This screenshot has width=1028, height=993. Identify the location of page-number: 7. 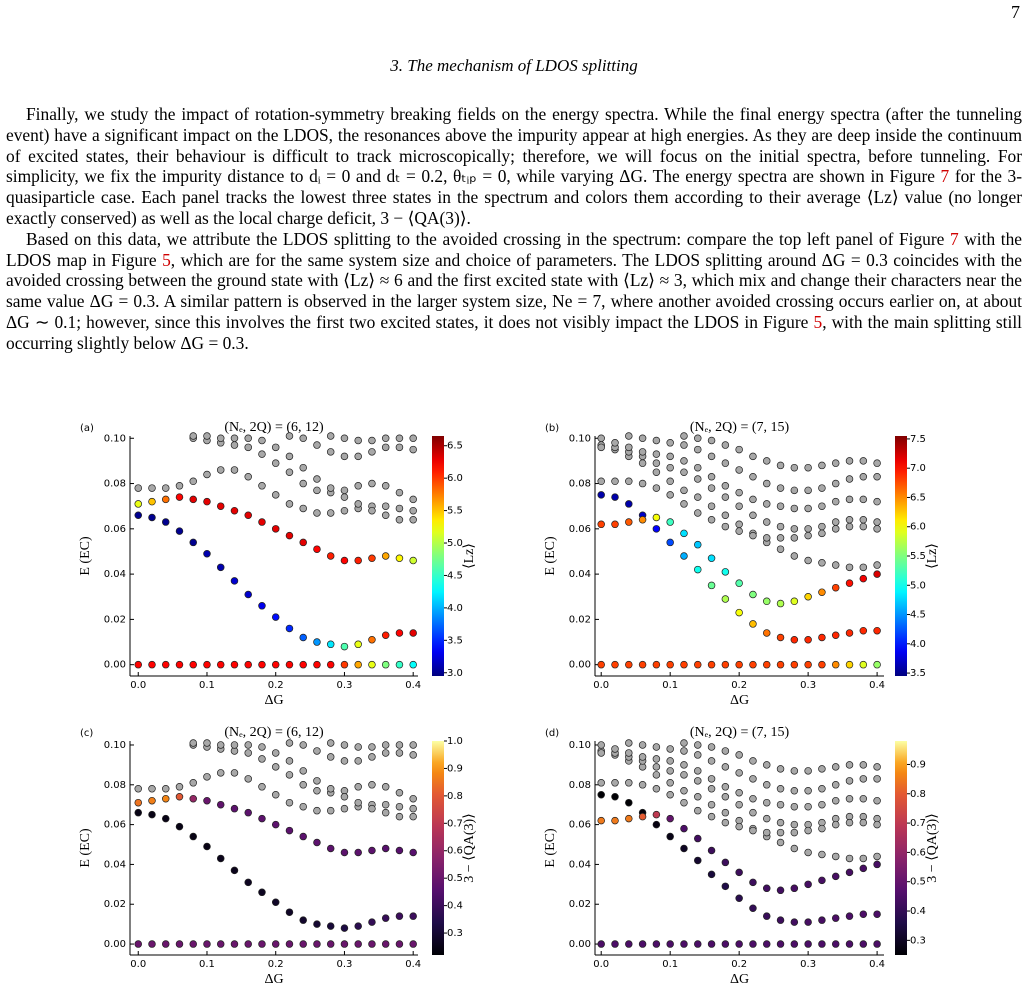
(1015, 12).